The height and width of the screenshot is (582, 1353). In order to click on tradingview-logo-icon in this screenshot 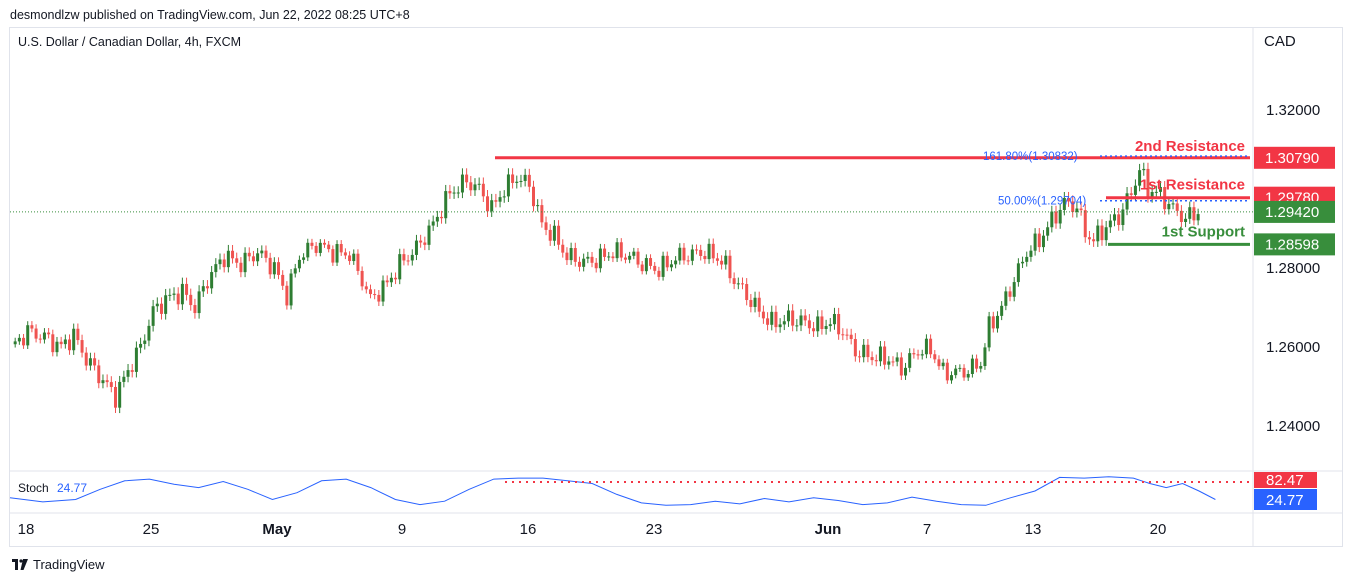, I will do `click(20, 564)`.